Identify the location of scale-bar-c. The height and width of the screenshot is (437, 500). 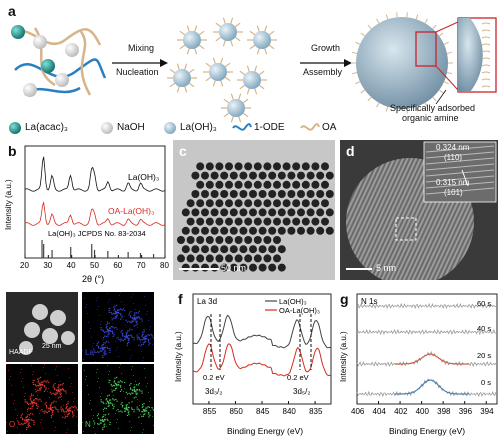
(199, 269).